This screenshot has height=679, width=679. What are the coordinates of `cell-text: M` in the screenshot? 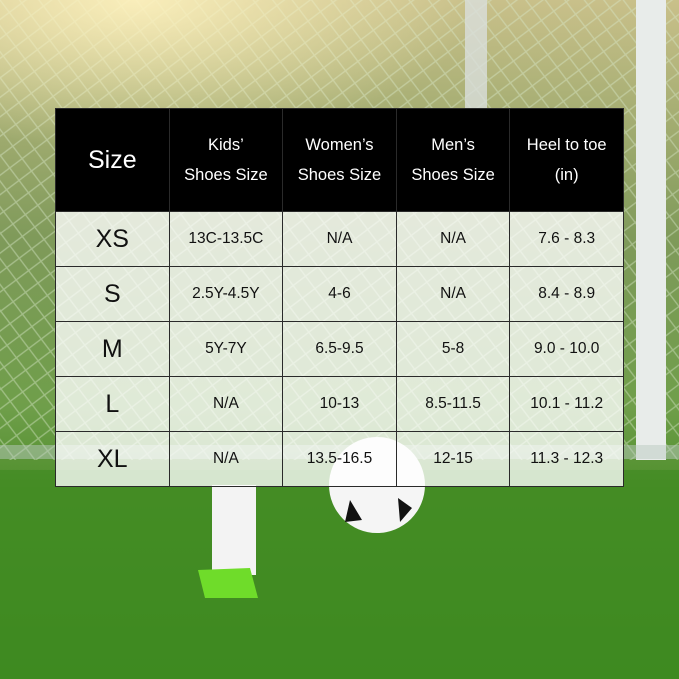 It's located at (112, 348).